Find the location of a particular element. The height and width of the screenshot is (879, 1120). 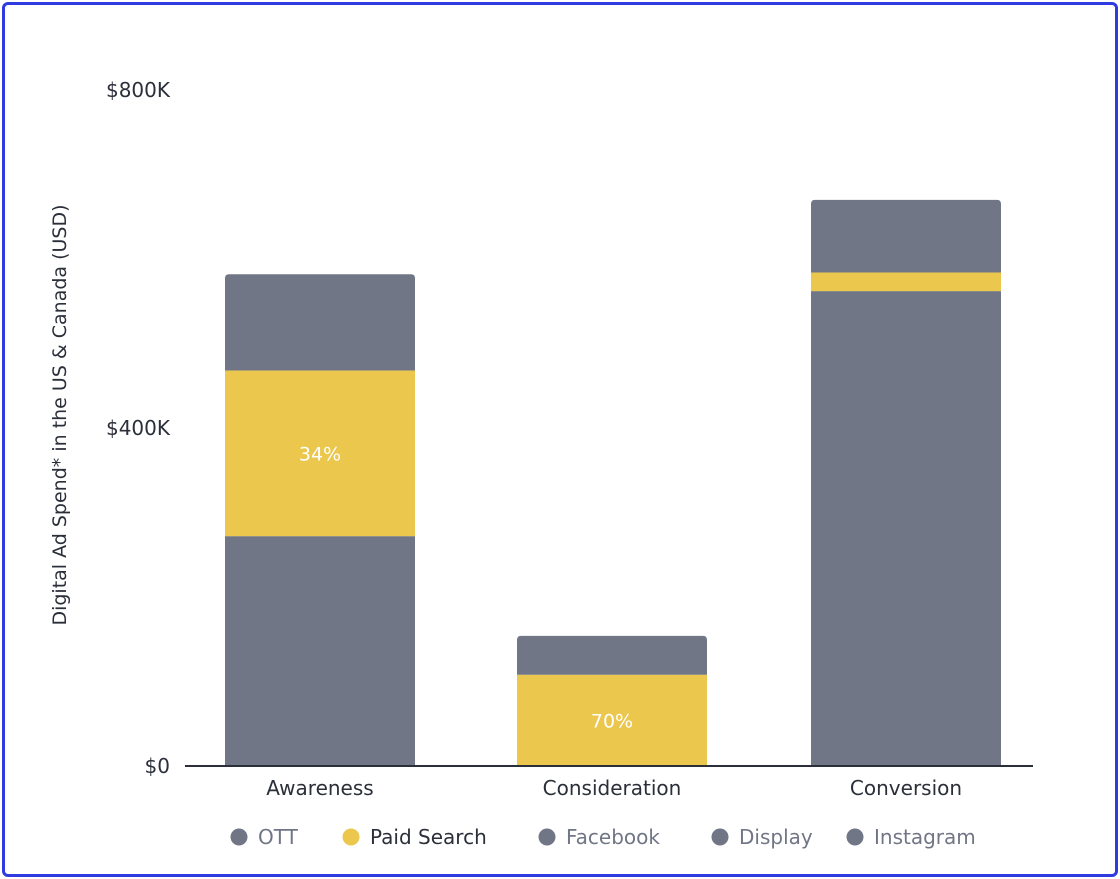

legend-item-instagram: Instagram is located at coordinates (911, 837).